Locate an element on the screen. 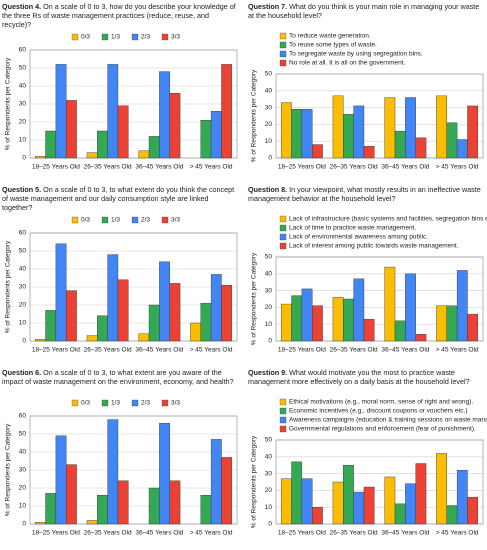  x-tick-label: 36–45 Years Old is located at coordinates (159, 167).